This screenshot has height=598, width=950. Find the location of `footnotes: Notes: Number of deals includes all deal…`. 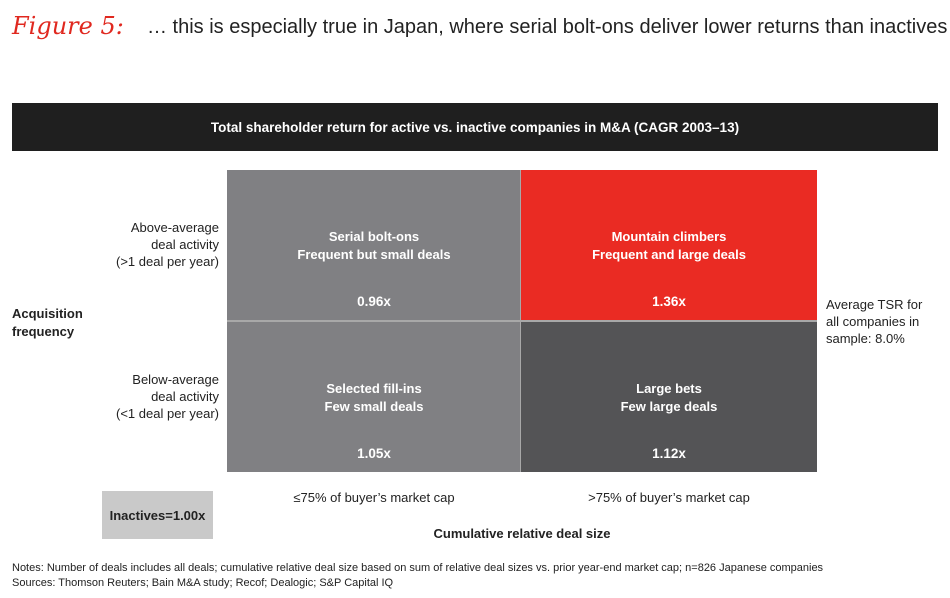

footnotes: Notes: Number of deals includes all deal… is located at coordinates (417, 576).